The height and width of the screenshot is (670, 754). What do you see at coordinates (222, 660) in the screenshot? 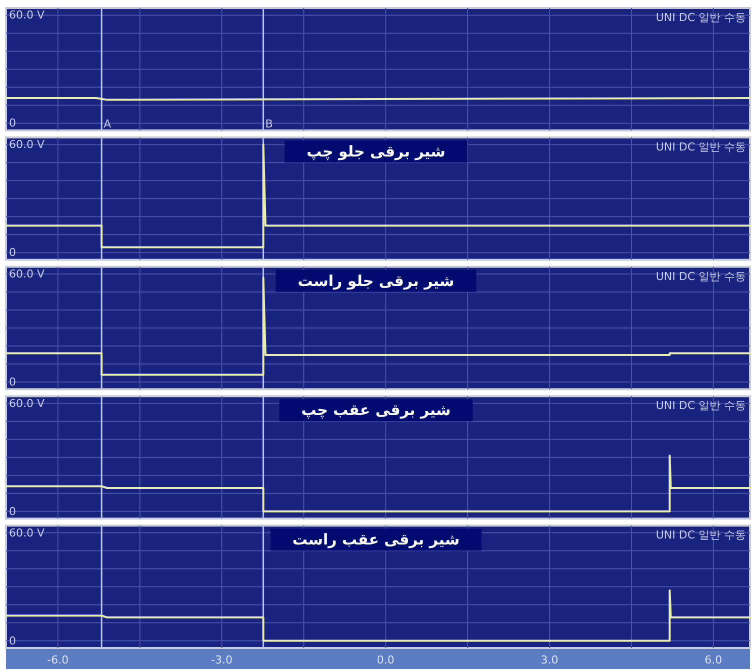
I see `x-tick-label: -3.0` at bounding box center [222, 660].